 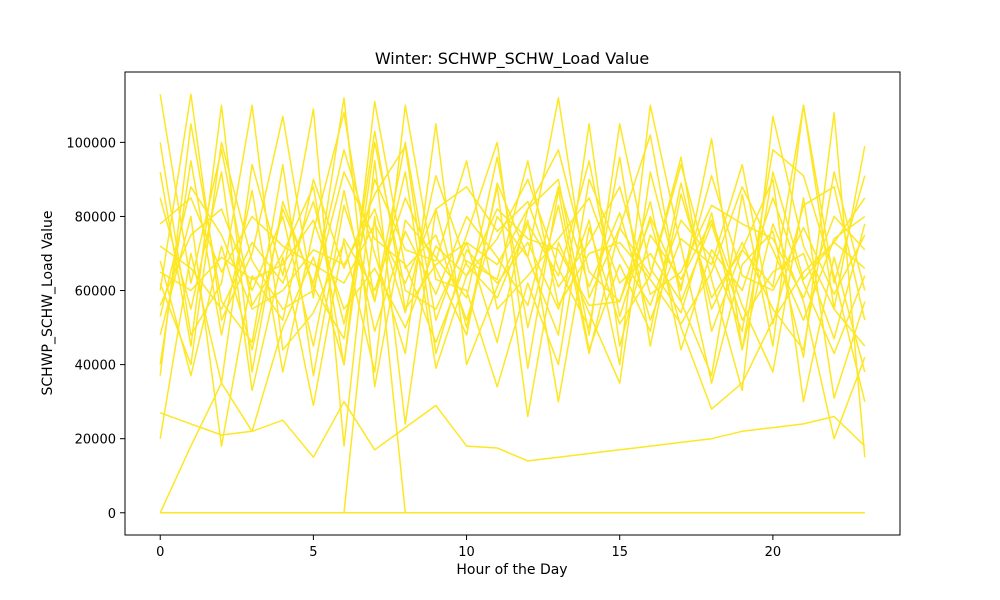 What do you see at coordinates (95, 366) in the screenshot?
I see `y-tick-label: 40000` at bounding box center [95, 366].